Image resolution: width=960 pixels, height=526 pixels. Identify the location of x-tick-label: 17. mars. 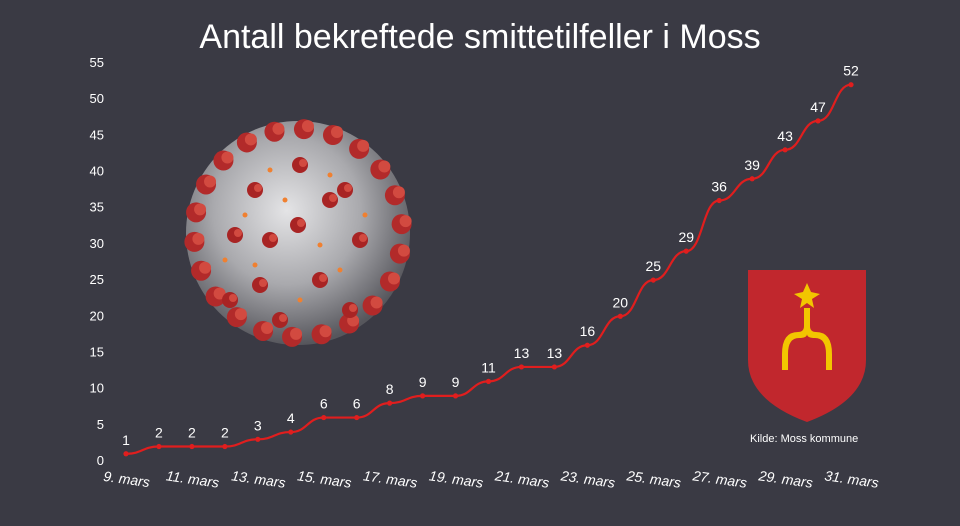
(390, 478).